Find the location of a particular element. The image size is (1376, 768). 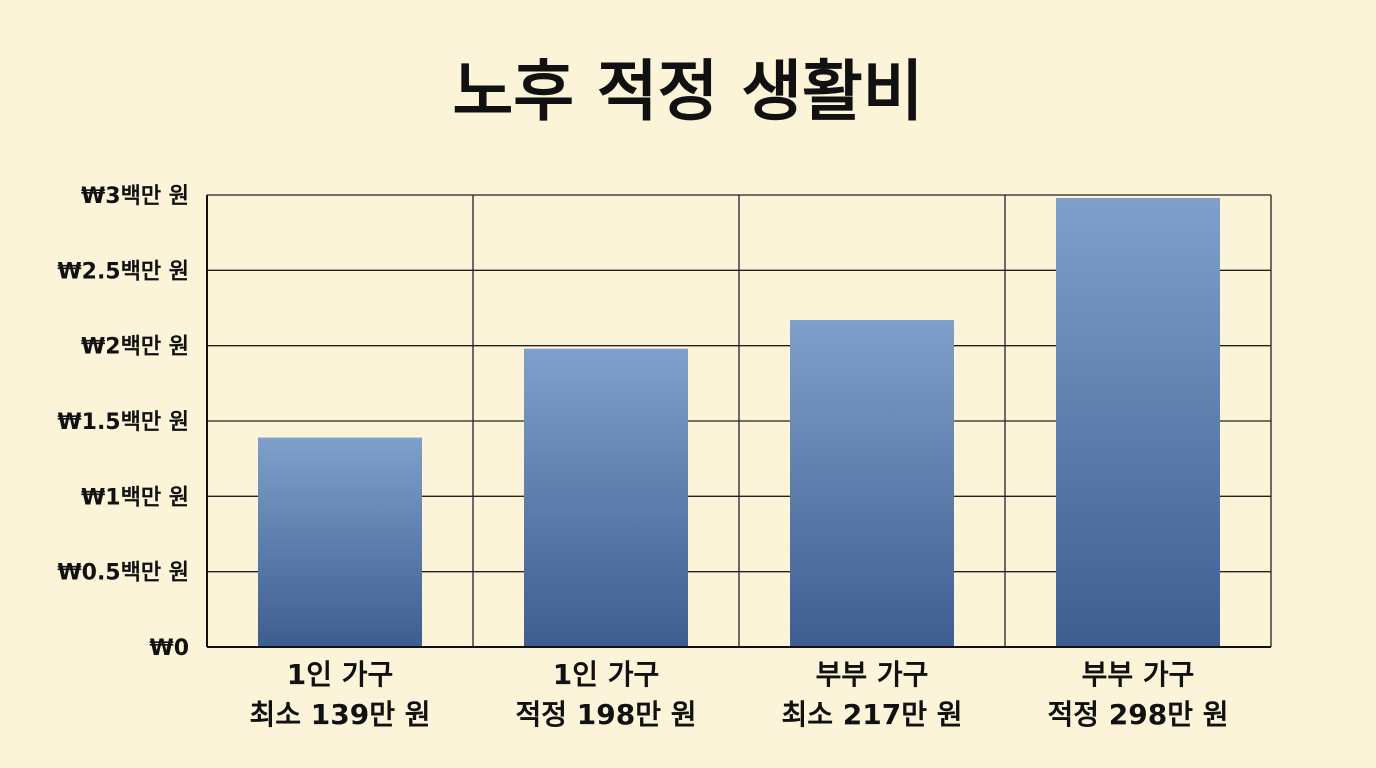

x-category-label: 적정 198만 원 is located at coordinates (606, 714).